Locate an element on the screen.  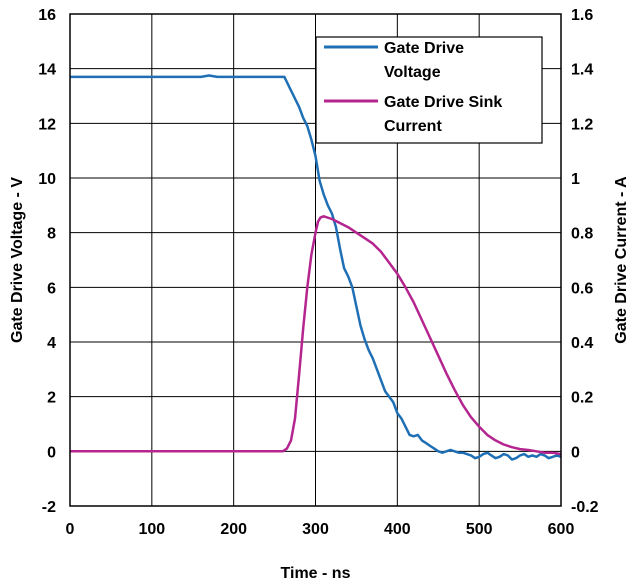
x-tick-label: 300 is located at coordinates (315, 529).